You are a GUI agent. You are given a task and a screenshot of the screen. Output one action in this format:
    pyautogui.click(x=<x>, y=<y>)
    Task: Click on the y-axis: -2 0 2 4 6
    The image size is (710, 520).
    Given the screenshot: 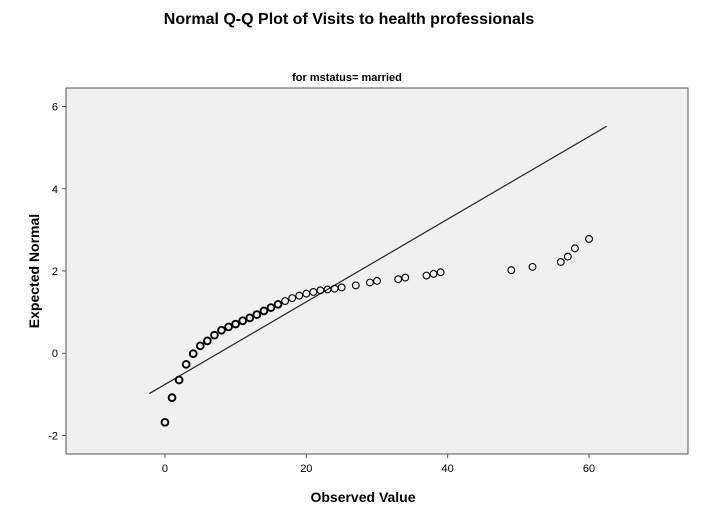 What is the action you would take?
    pyautogui.click(x=57, y=272)
    